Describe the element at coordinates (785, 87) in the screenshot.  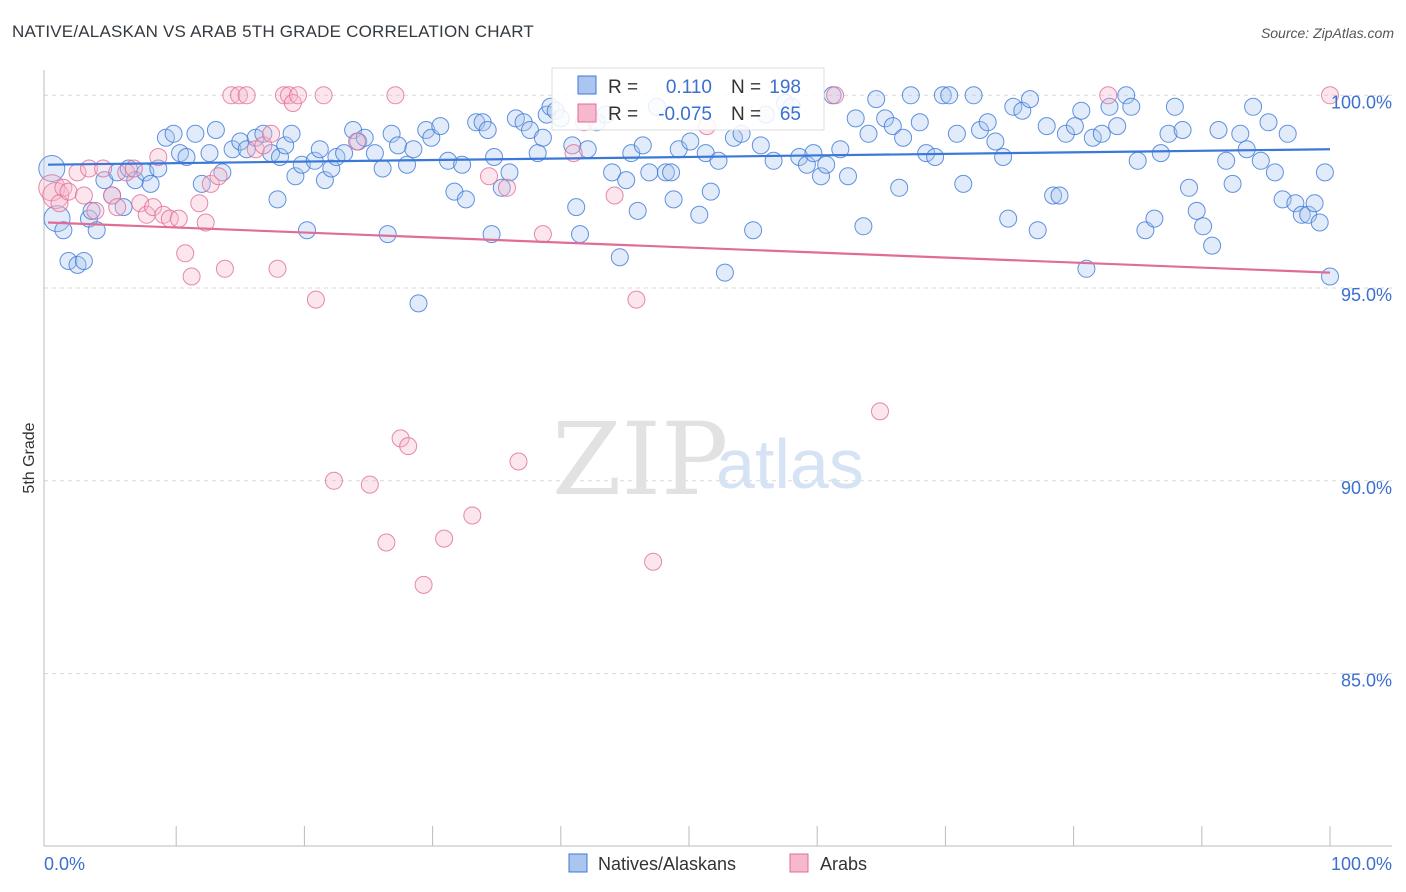
I see `legend-n-value-natives: 198` at that location.